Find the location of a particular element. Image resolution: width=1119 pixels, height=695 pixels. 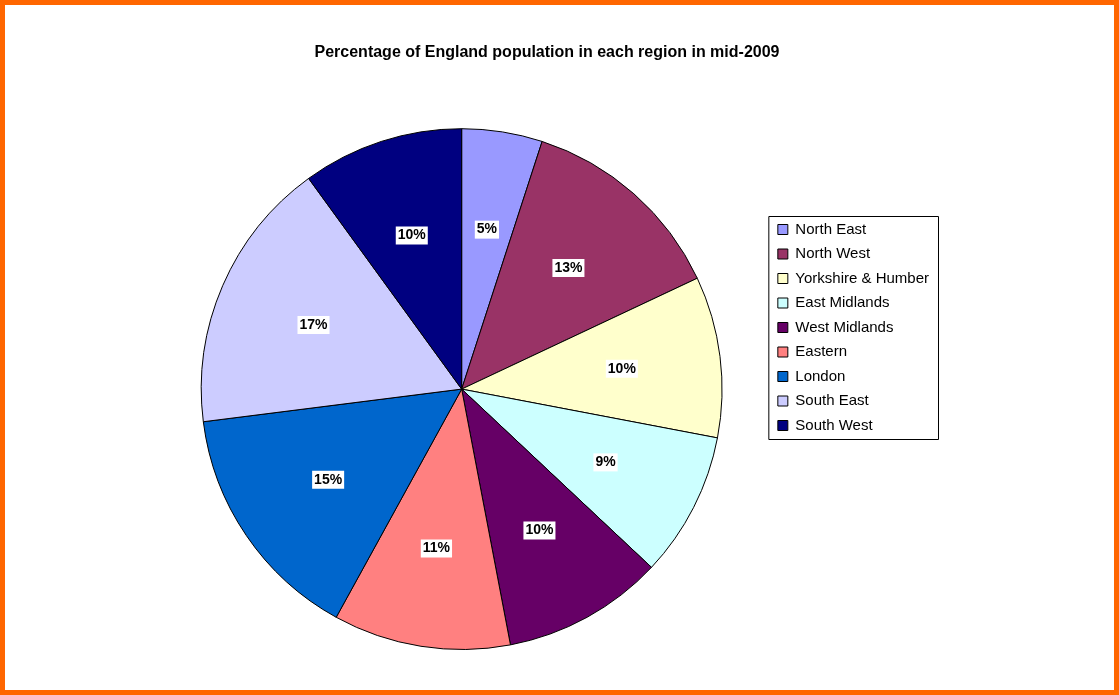

legend-label: East Midlands is located at coordinates (842, 302).